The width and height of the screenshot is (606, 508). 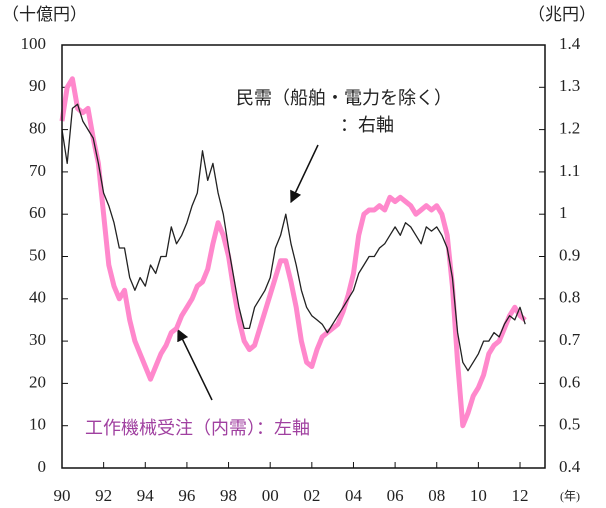 What do you see at coordinates (103, 495) in the screenshot?
I see `x-tick-label: 92` at bounding box center [103, 495].